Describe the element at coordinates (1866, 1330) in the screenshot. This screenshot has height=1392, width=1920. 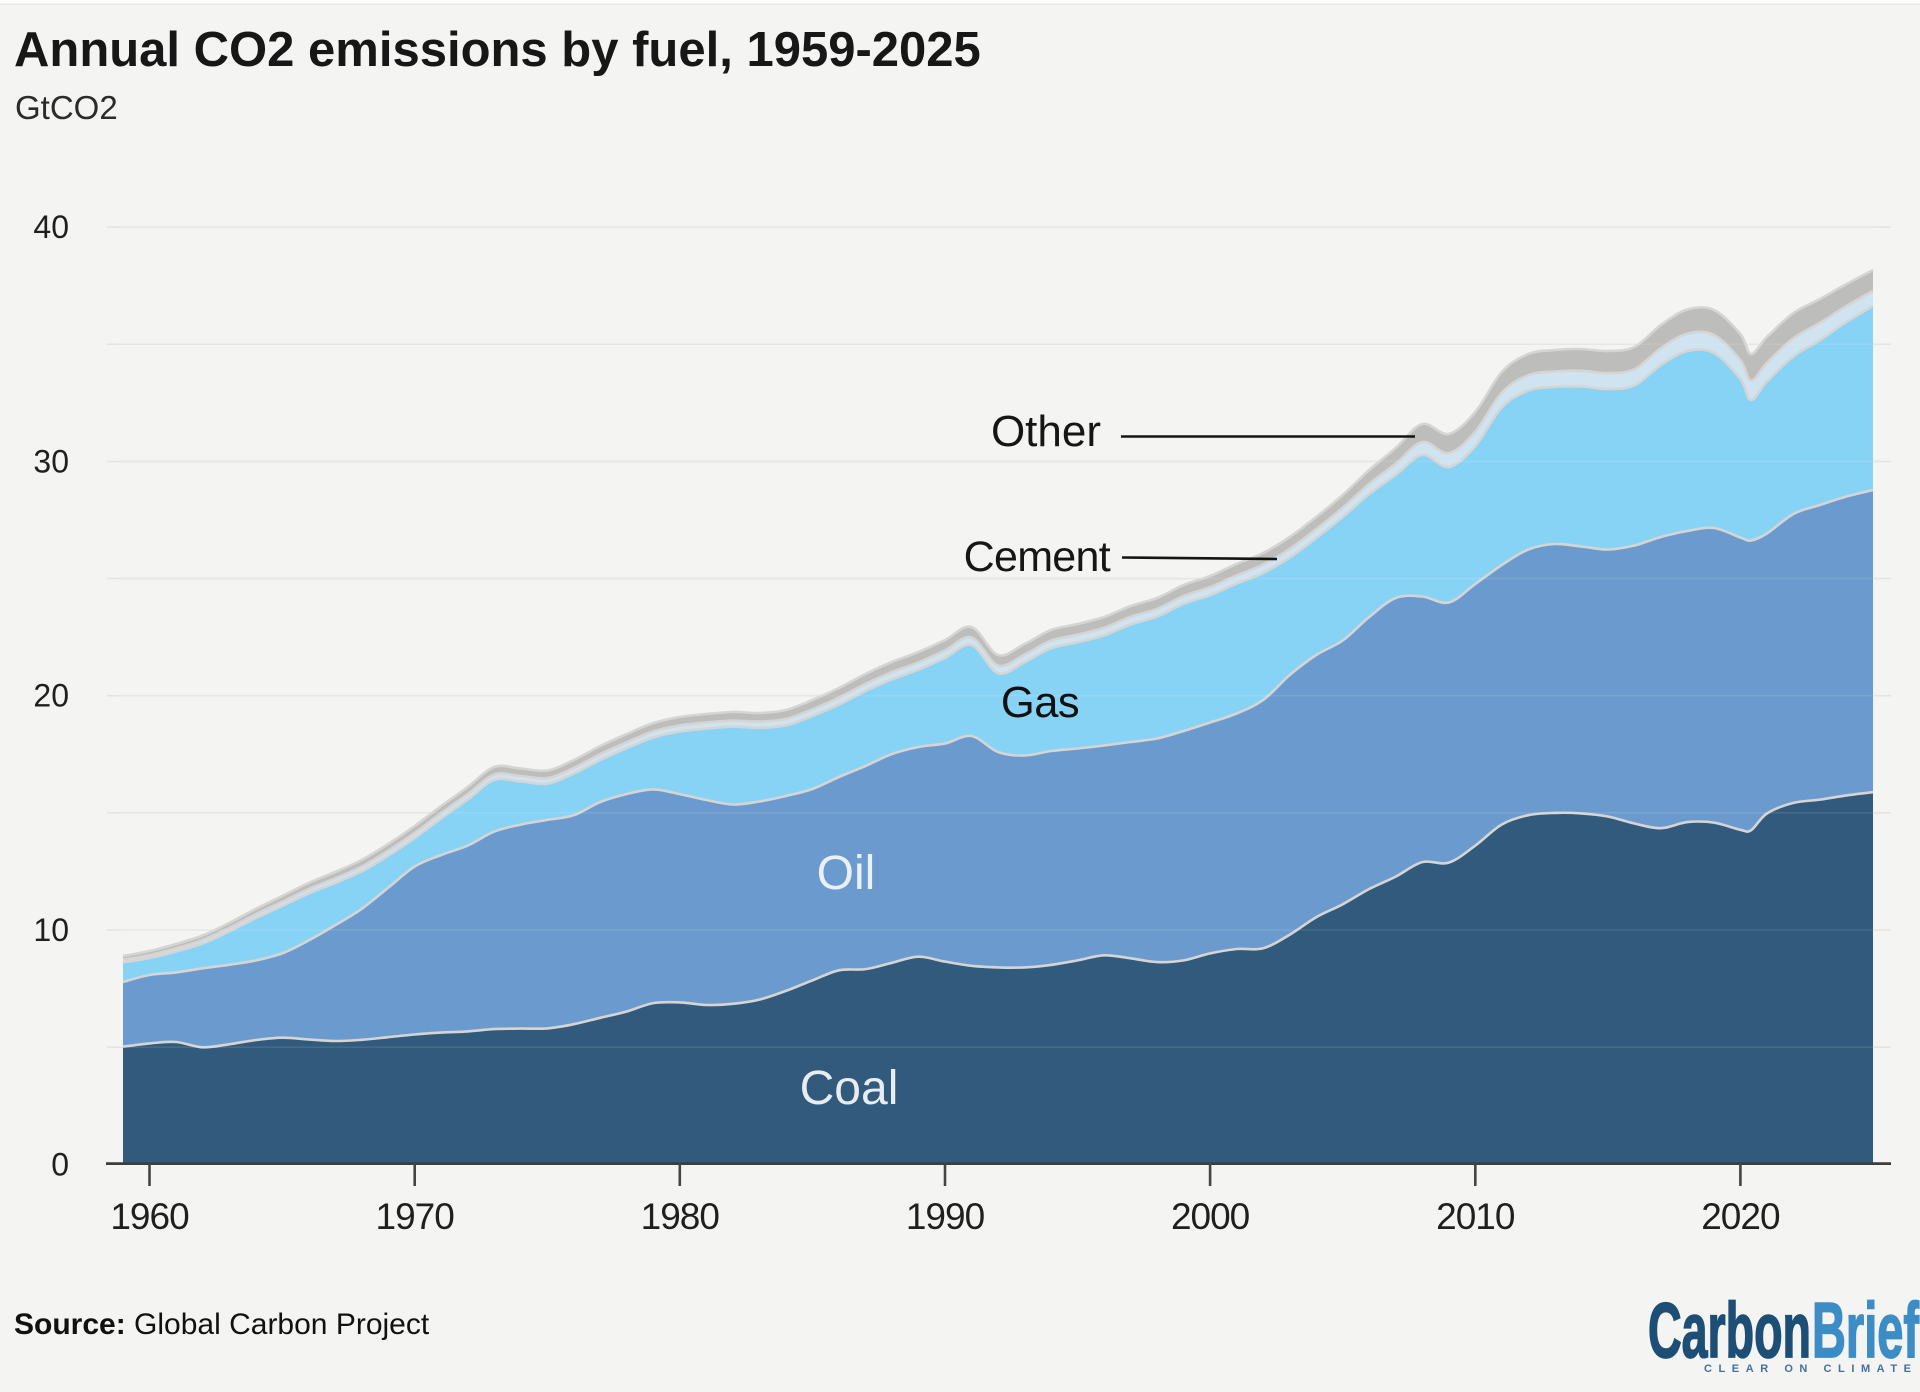
I see `svg-text: Brief` at that location.